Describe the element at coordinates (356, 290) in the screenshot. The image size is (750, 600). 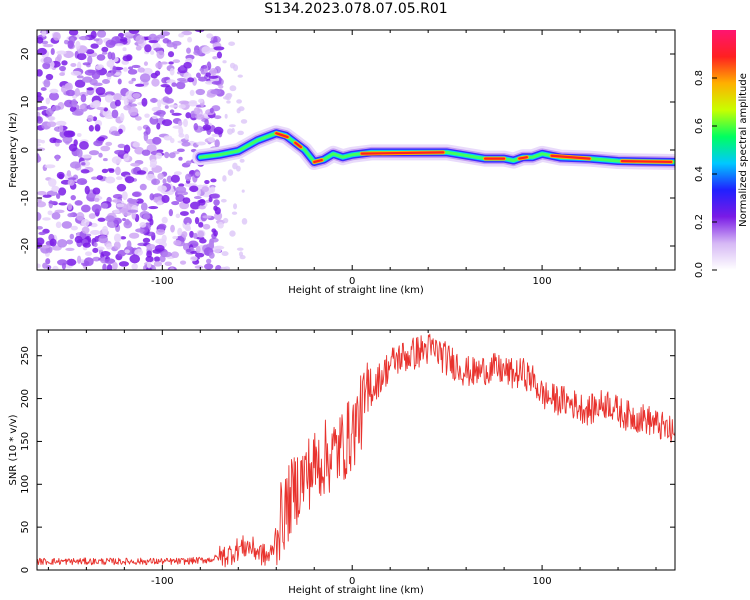
I see `spectrogram-xlabel: Height of straight line (km)` at that location.